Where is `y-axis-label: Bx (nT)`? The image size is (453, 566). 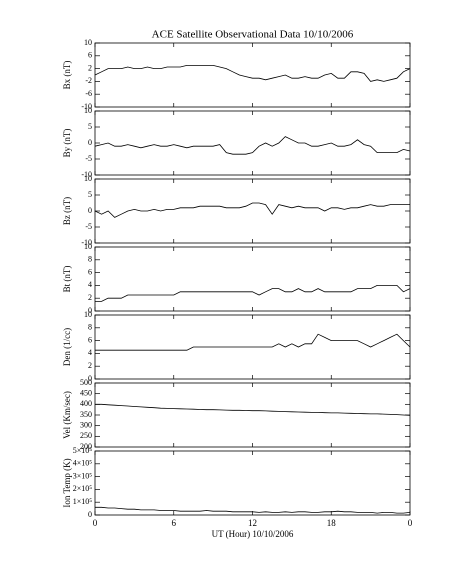 y-axis-label: Bx (nT) is located at coordinates (67, 75).